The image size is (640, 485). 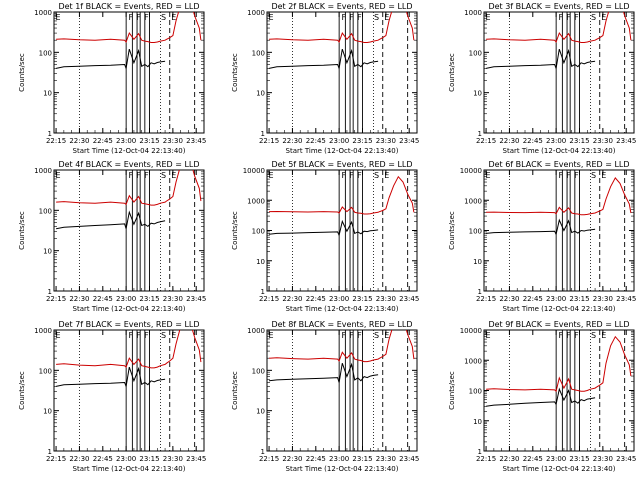 What do you see at coordinates (103, 299) in the screenshot?
I see `plot-4-xtick-label: 22:45` at bounding box center [103, 299].